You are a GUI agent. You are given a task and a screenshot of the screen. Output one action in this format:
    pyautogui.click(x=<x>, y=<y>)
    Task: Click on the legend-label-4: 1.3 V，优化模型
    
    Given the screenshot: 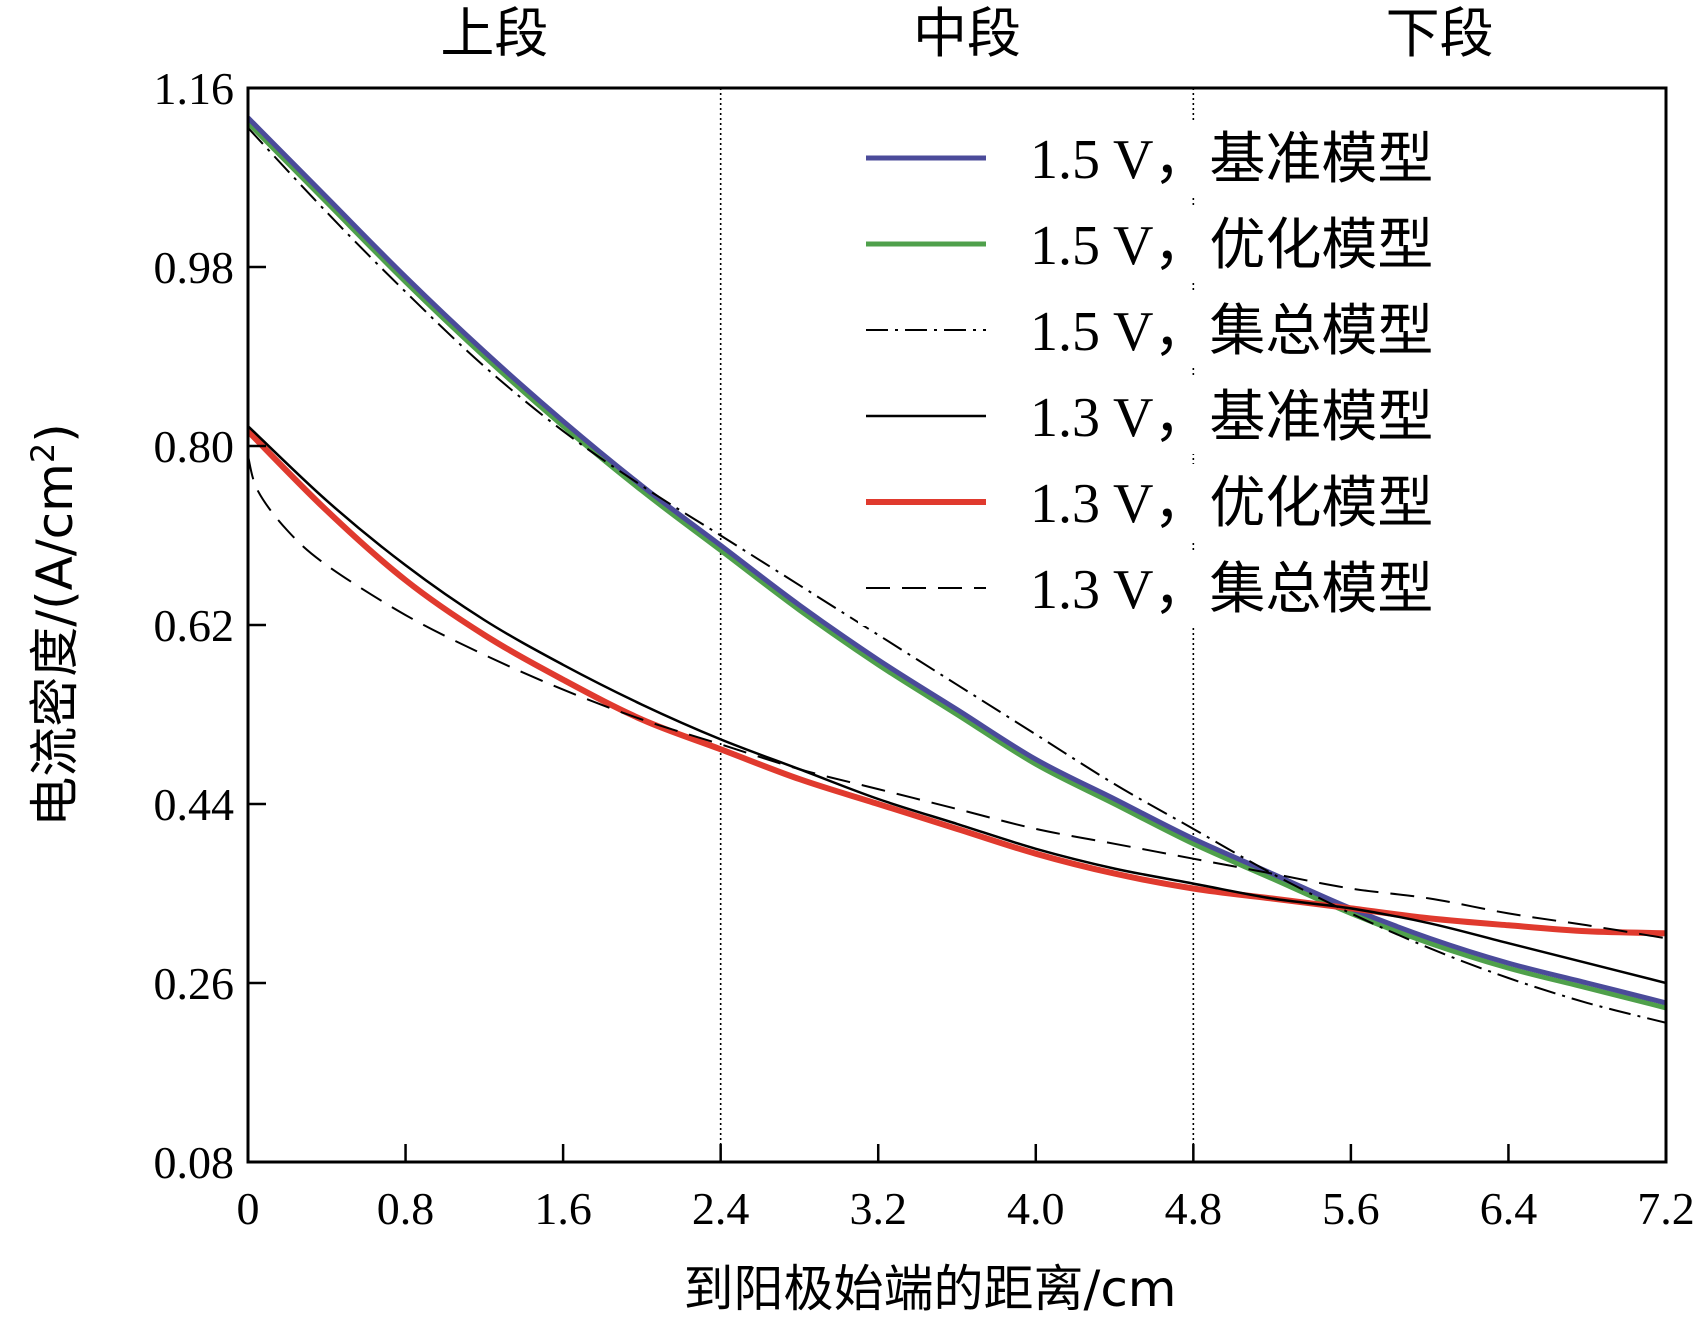 What is the action you would take?
    pyautogui.click(x=1231, y=504)
    